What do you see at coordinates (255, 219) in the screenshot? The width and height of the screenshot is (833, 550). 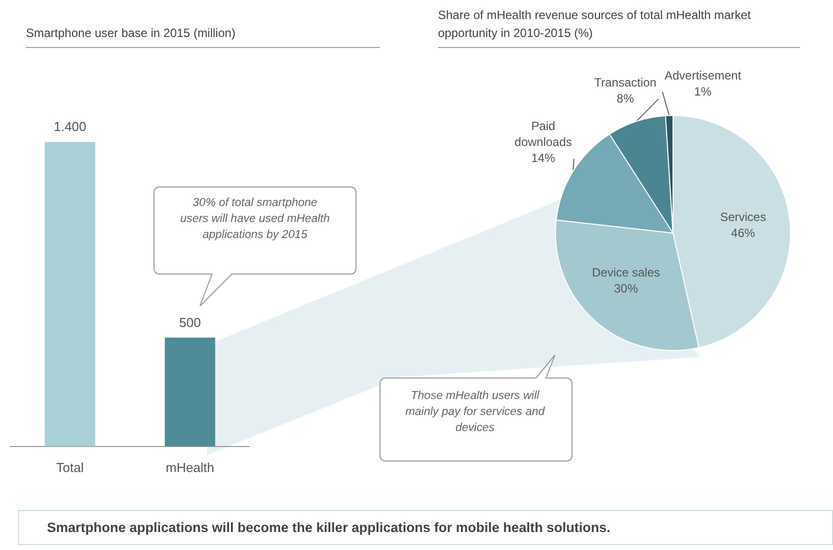 I see `annotation: 30% of total smartphone users will have used mHealth applications by 2015` at bounding box center [255, 219].